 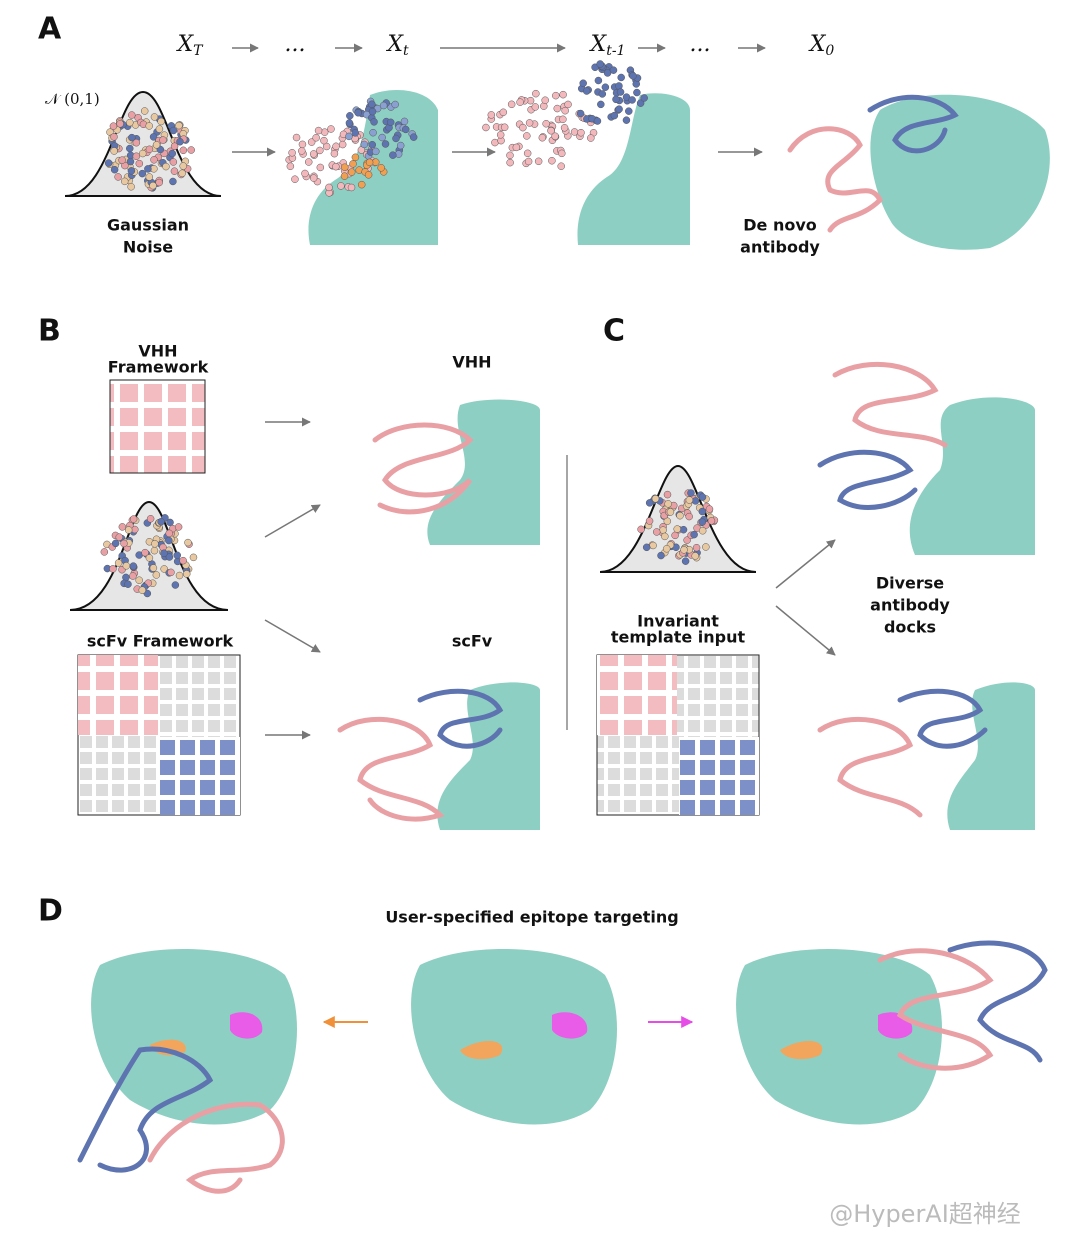 What do you see at coordinates (246, 1025) in the screenshot?
I see `epitope` at bounding box center [246, 1025].